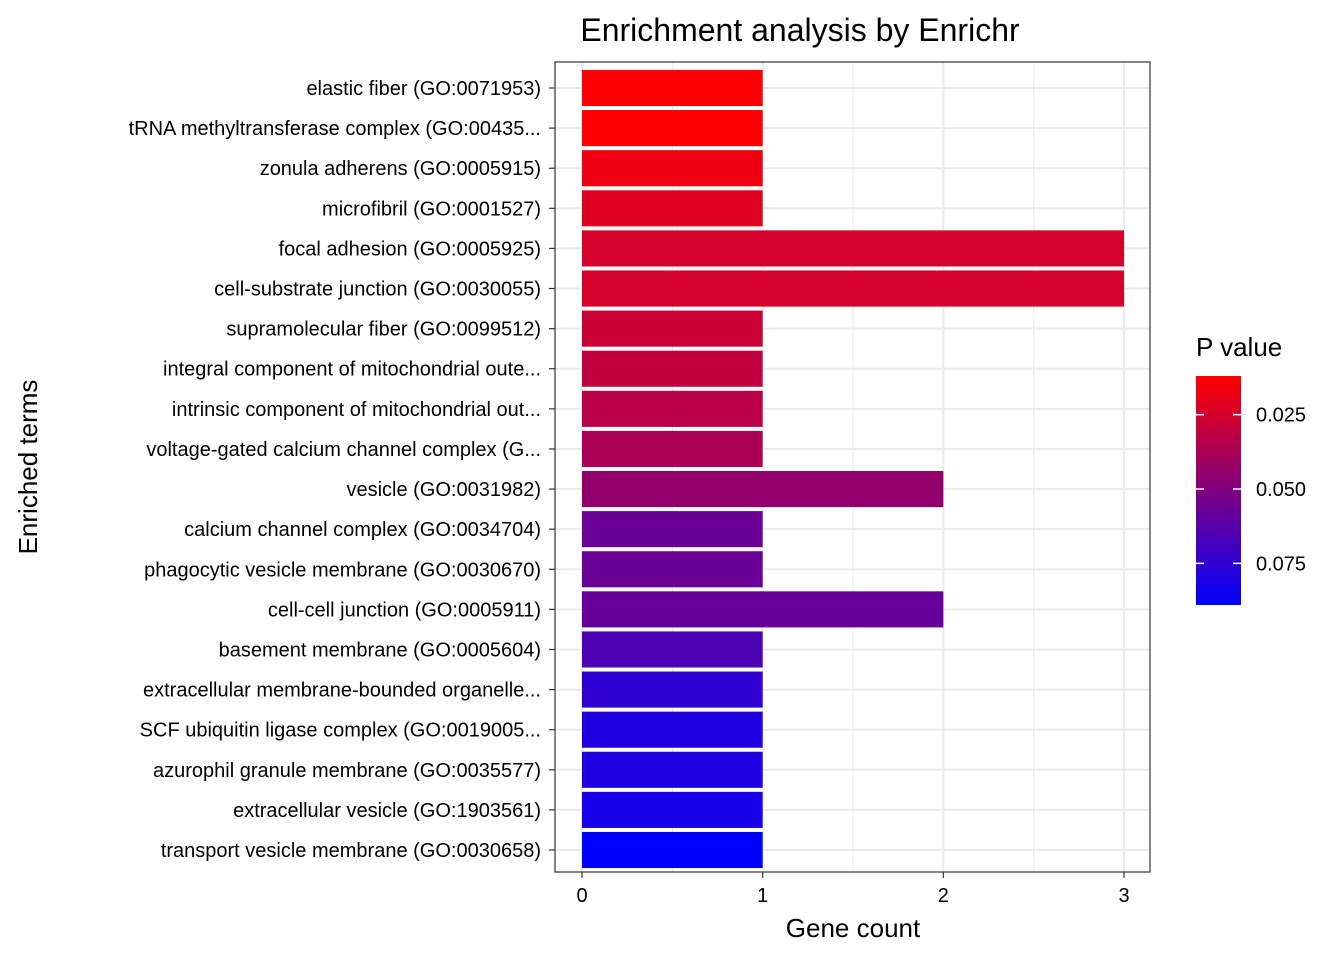 Image resolution: width=1344 pixels, height=960 pixels. I want to click on y-tick-label: phagocytic vesicle membrane (GO:0030670), so click(342, 570).